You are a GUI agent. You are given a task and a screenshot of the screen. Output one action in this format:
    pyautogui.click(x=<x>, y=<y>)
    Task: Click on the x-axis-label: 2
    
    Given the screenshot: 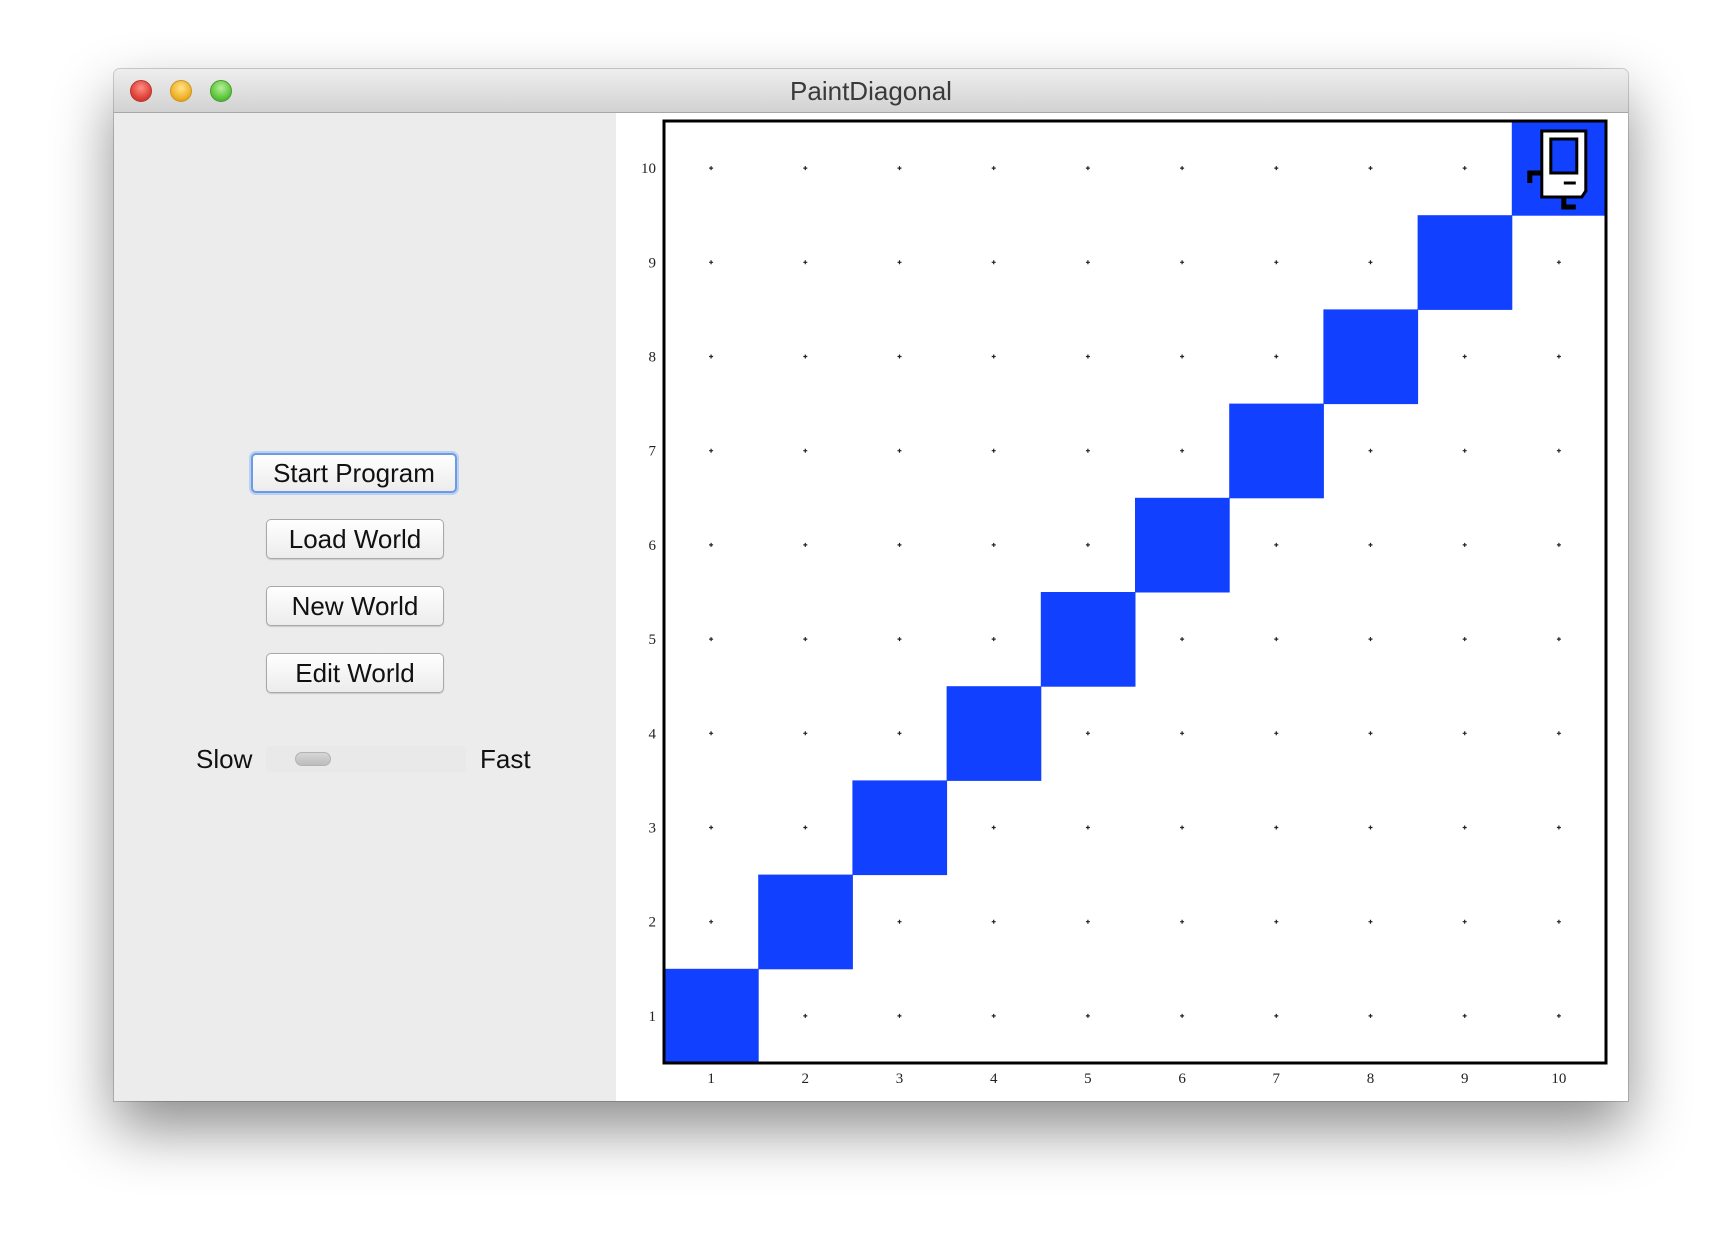 What is the action you would take?
    pyautogui.click(x=806, y=1079)
    